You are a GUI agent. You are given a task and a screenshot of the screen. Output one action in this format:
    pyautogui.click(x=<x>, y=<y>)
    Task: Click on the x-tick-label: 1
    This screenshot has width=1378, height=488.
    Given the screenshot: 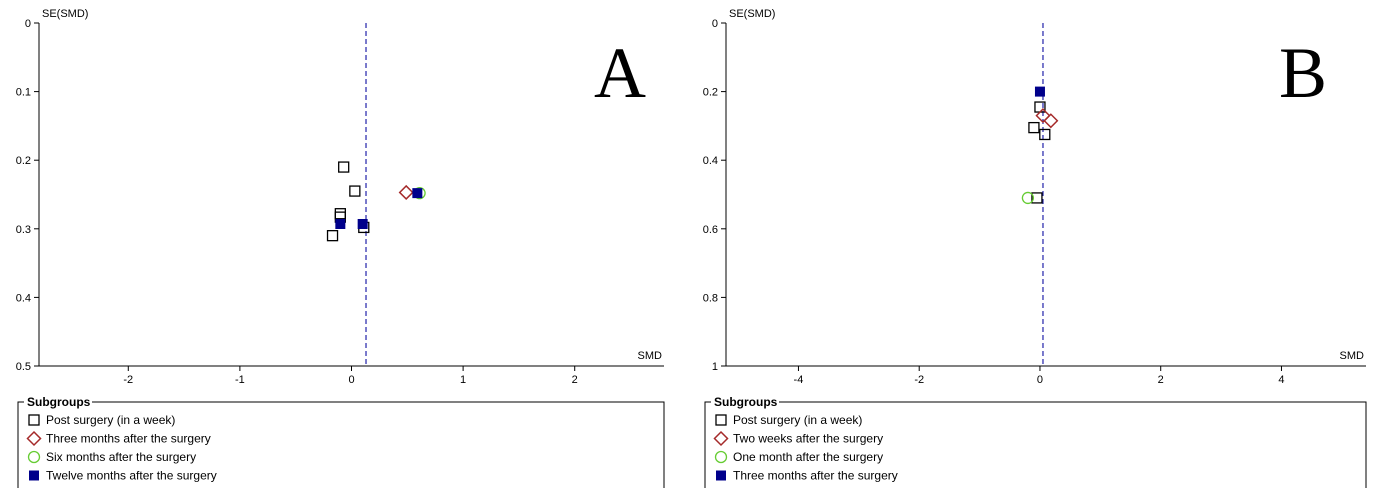 What is the action you would take?
    pyautogui.click(x=463, y=380)
    